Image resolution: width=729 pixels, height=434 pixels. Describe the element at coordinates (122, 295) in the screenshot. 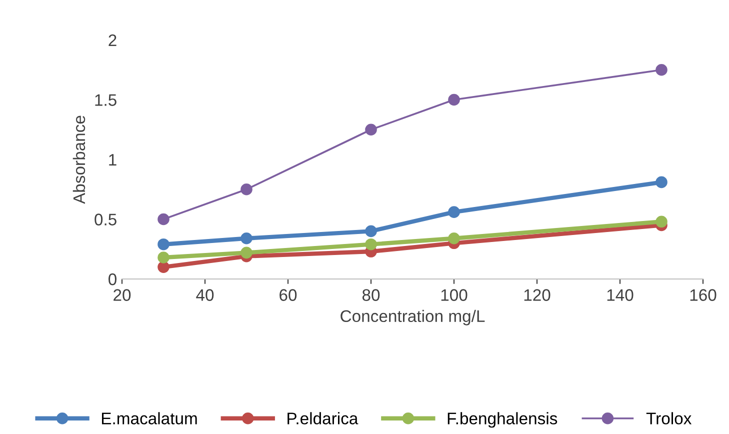

I see `x-tick-label: 20` at that location.